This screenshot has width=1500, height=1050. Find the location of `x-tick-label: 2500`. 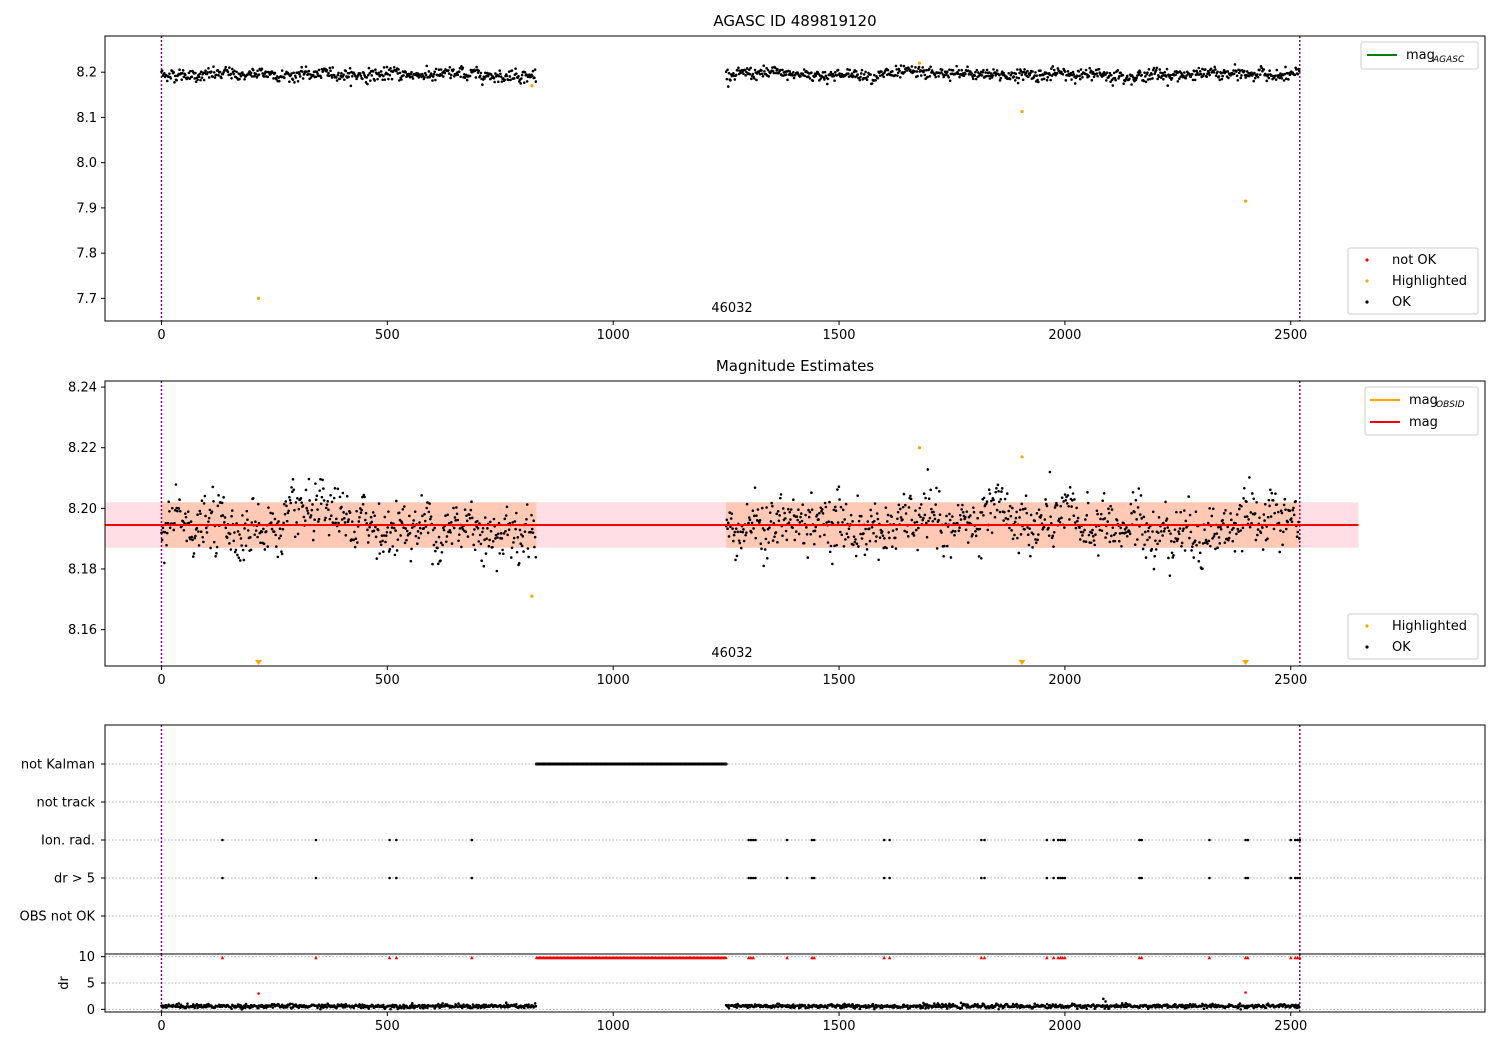

x-tick-label: 2500 is located at coordinates (1290, 680).